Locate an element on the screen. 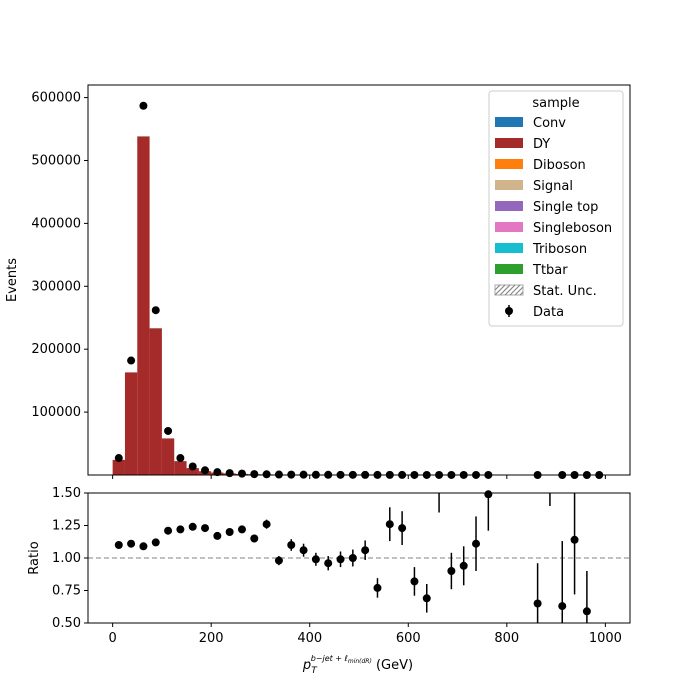 The width and height of the screenshot is (700, 700). legend-label: Stat. Unc. is located at coordinates (565, 291).